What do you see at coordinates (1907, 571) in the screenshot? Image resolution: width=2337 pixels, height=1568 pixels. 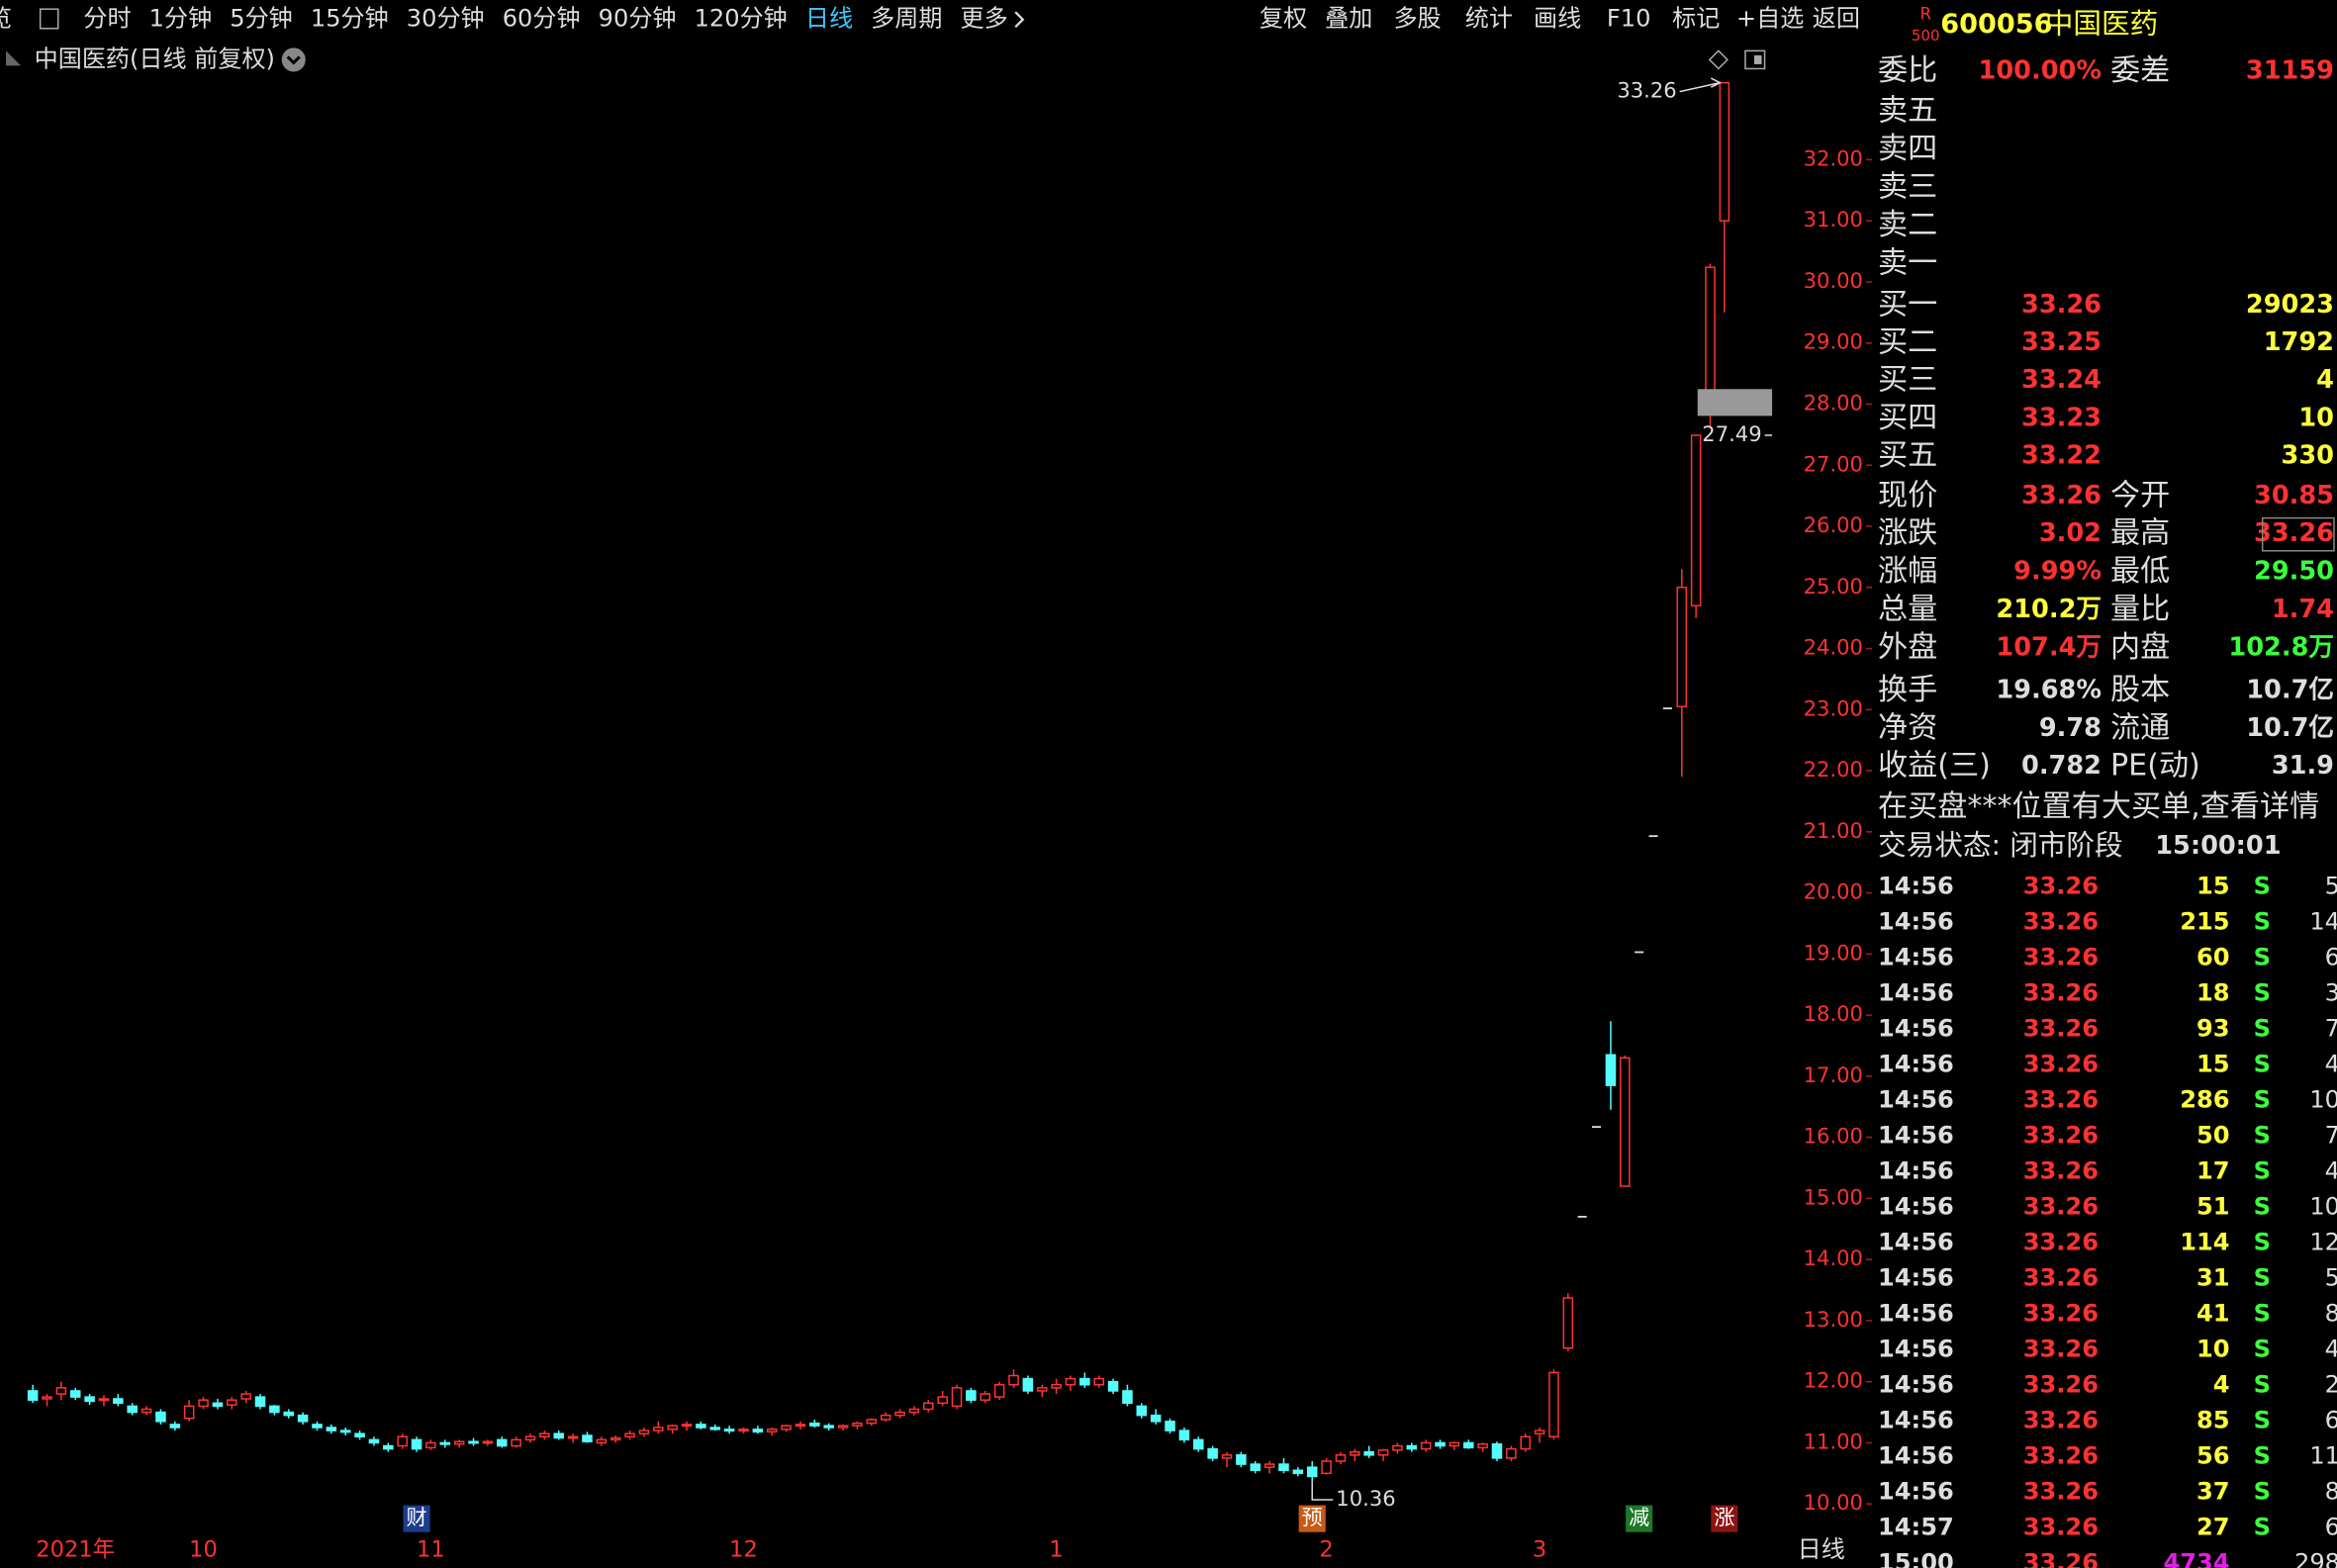 I see `stat-label: 涨幅` at bounding box center [1907, 571].